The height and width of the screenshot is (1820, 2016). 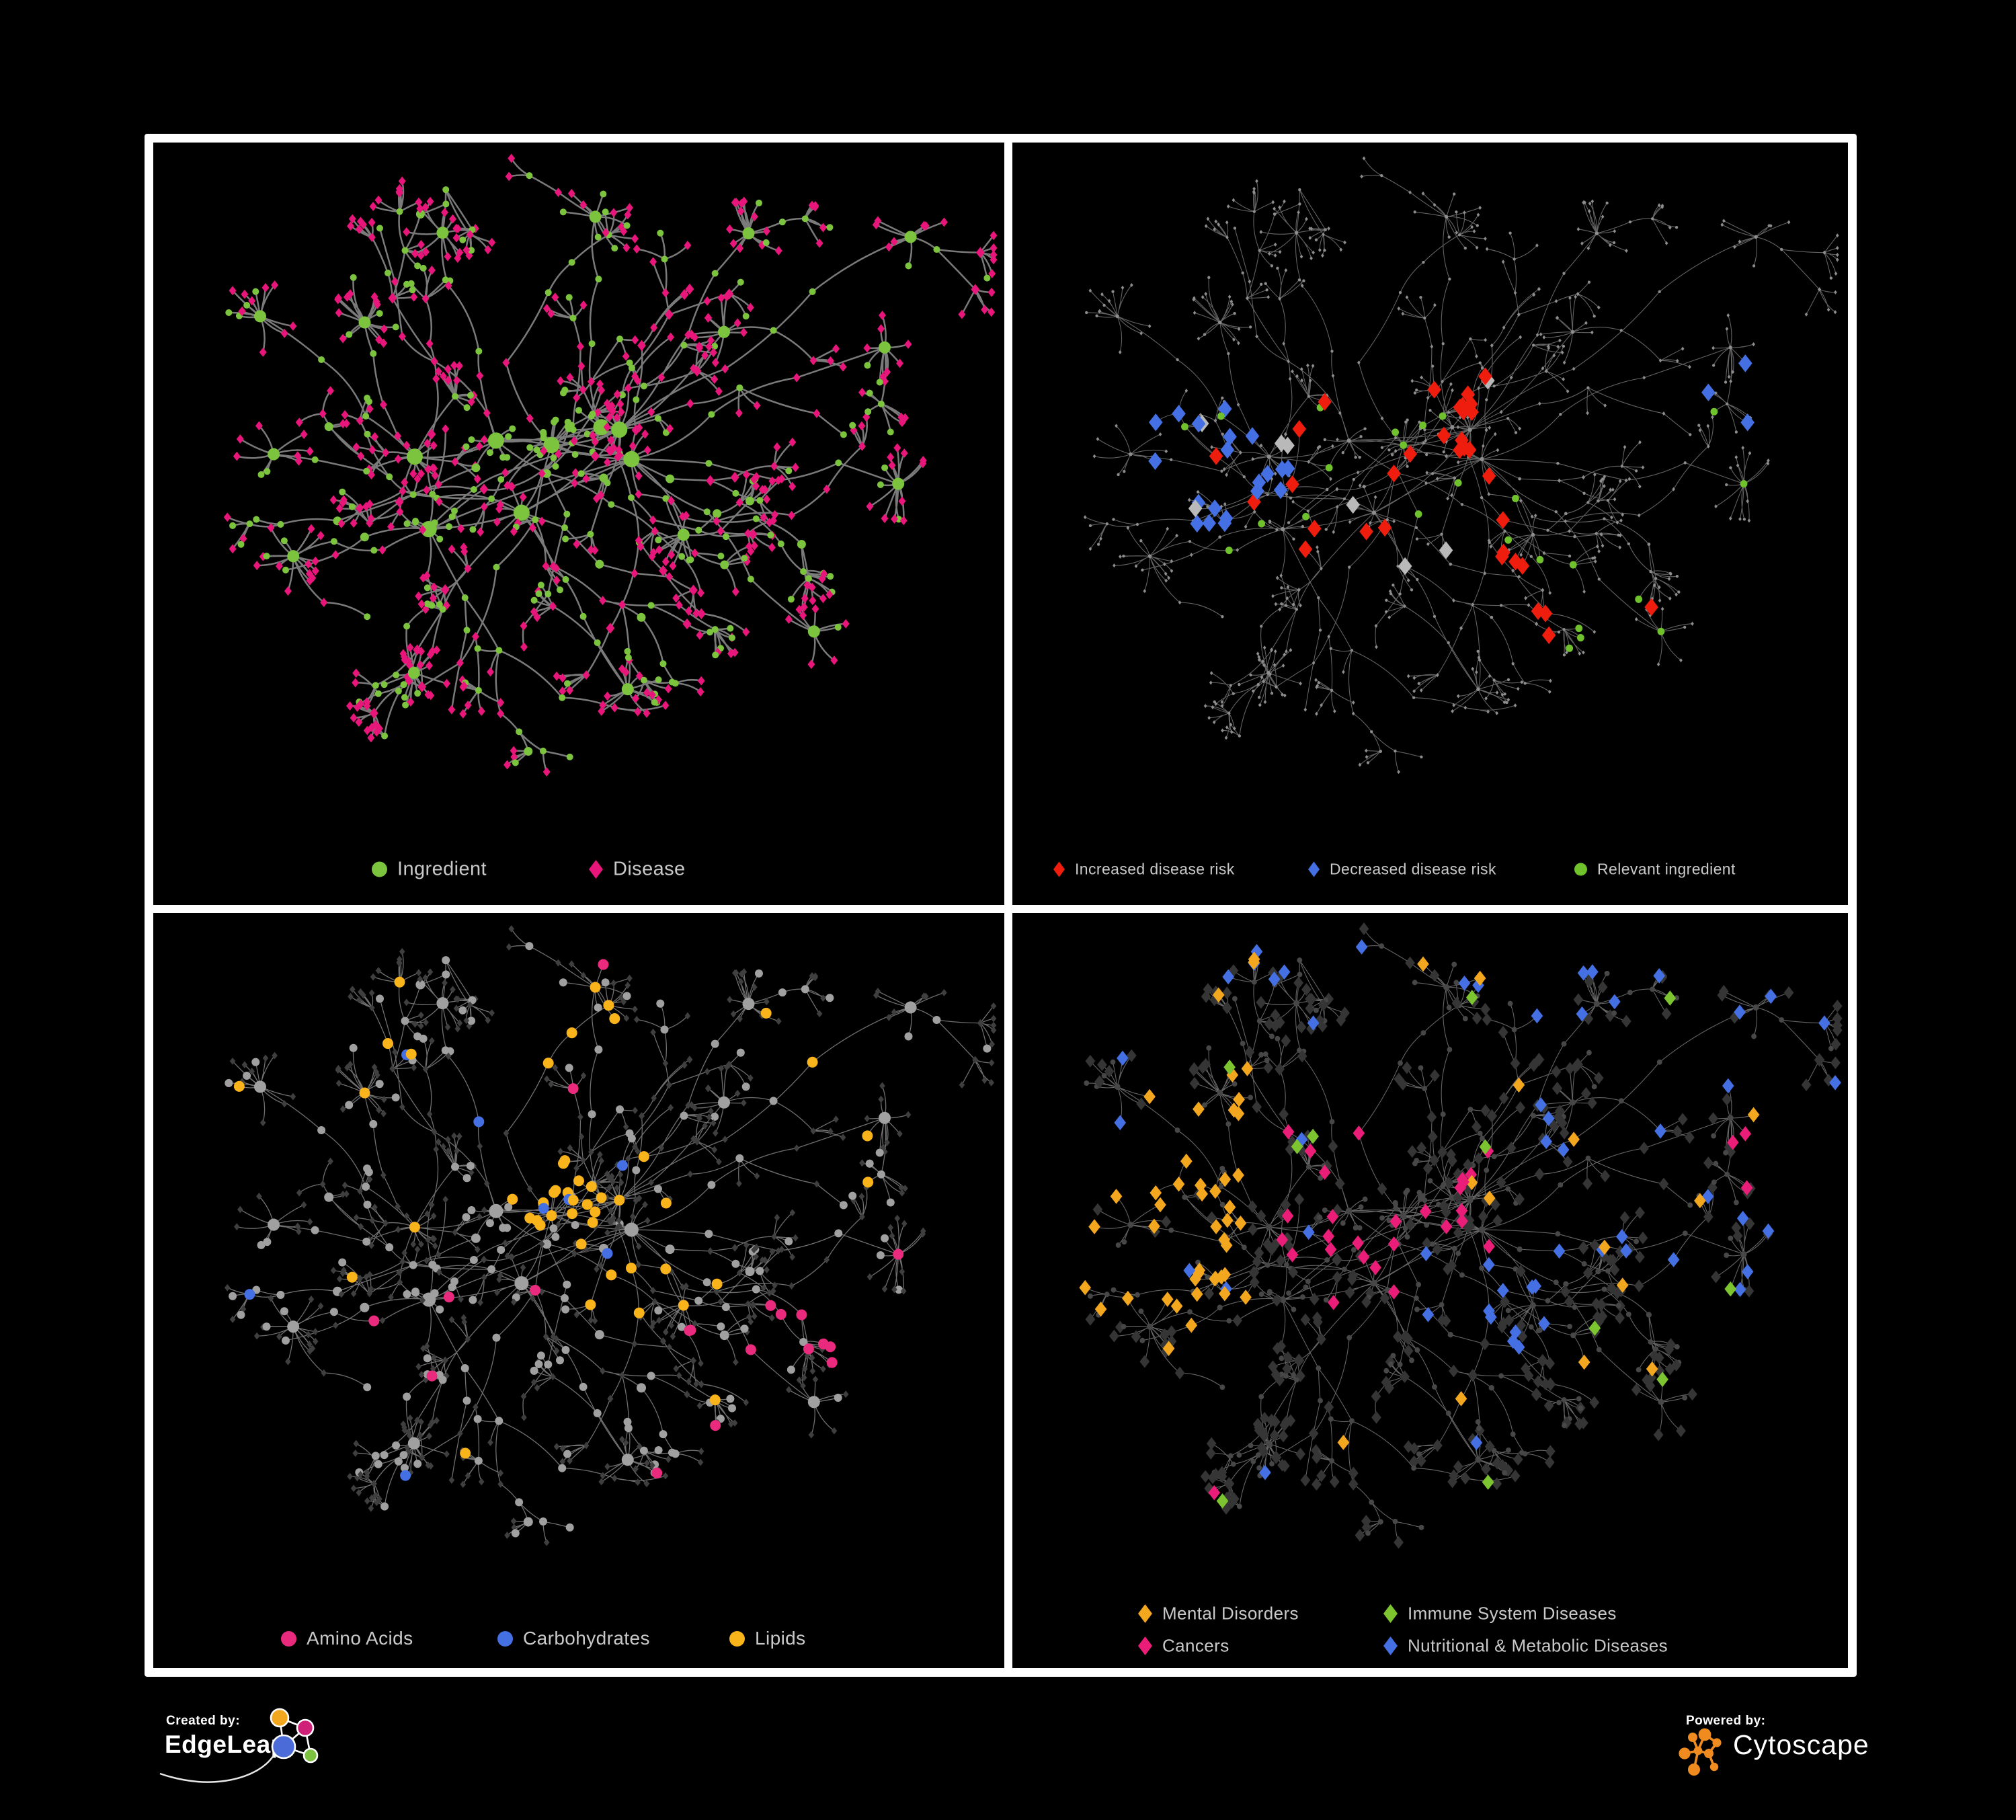 I want to click on legend-item: Mental Disorders, so click(x=1218, y=1614).